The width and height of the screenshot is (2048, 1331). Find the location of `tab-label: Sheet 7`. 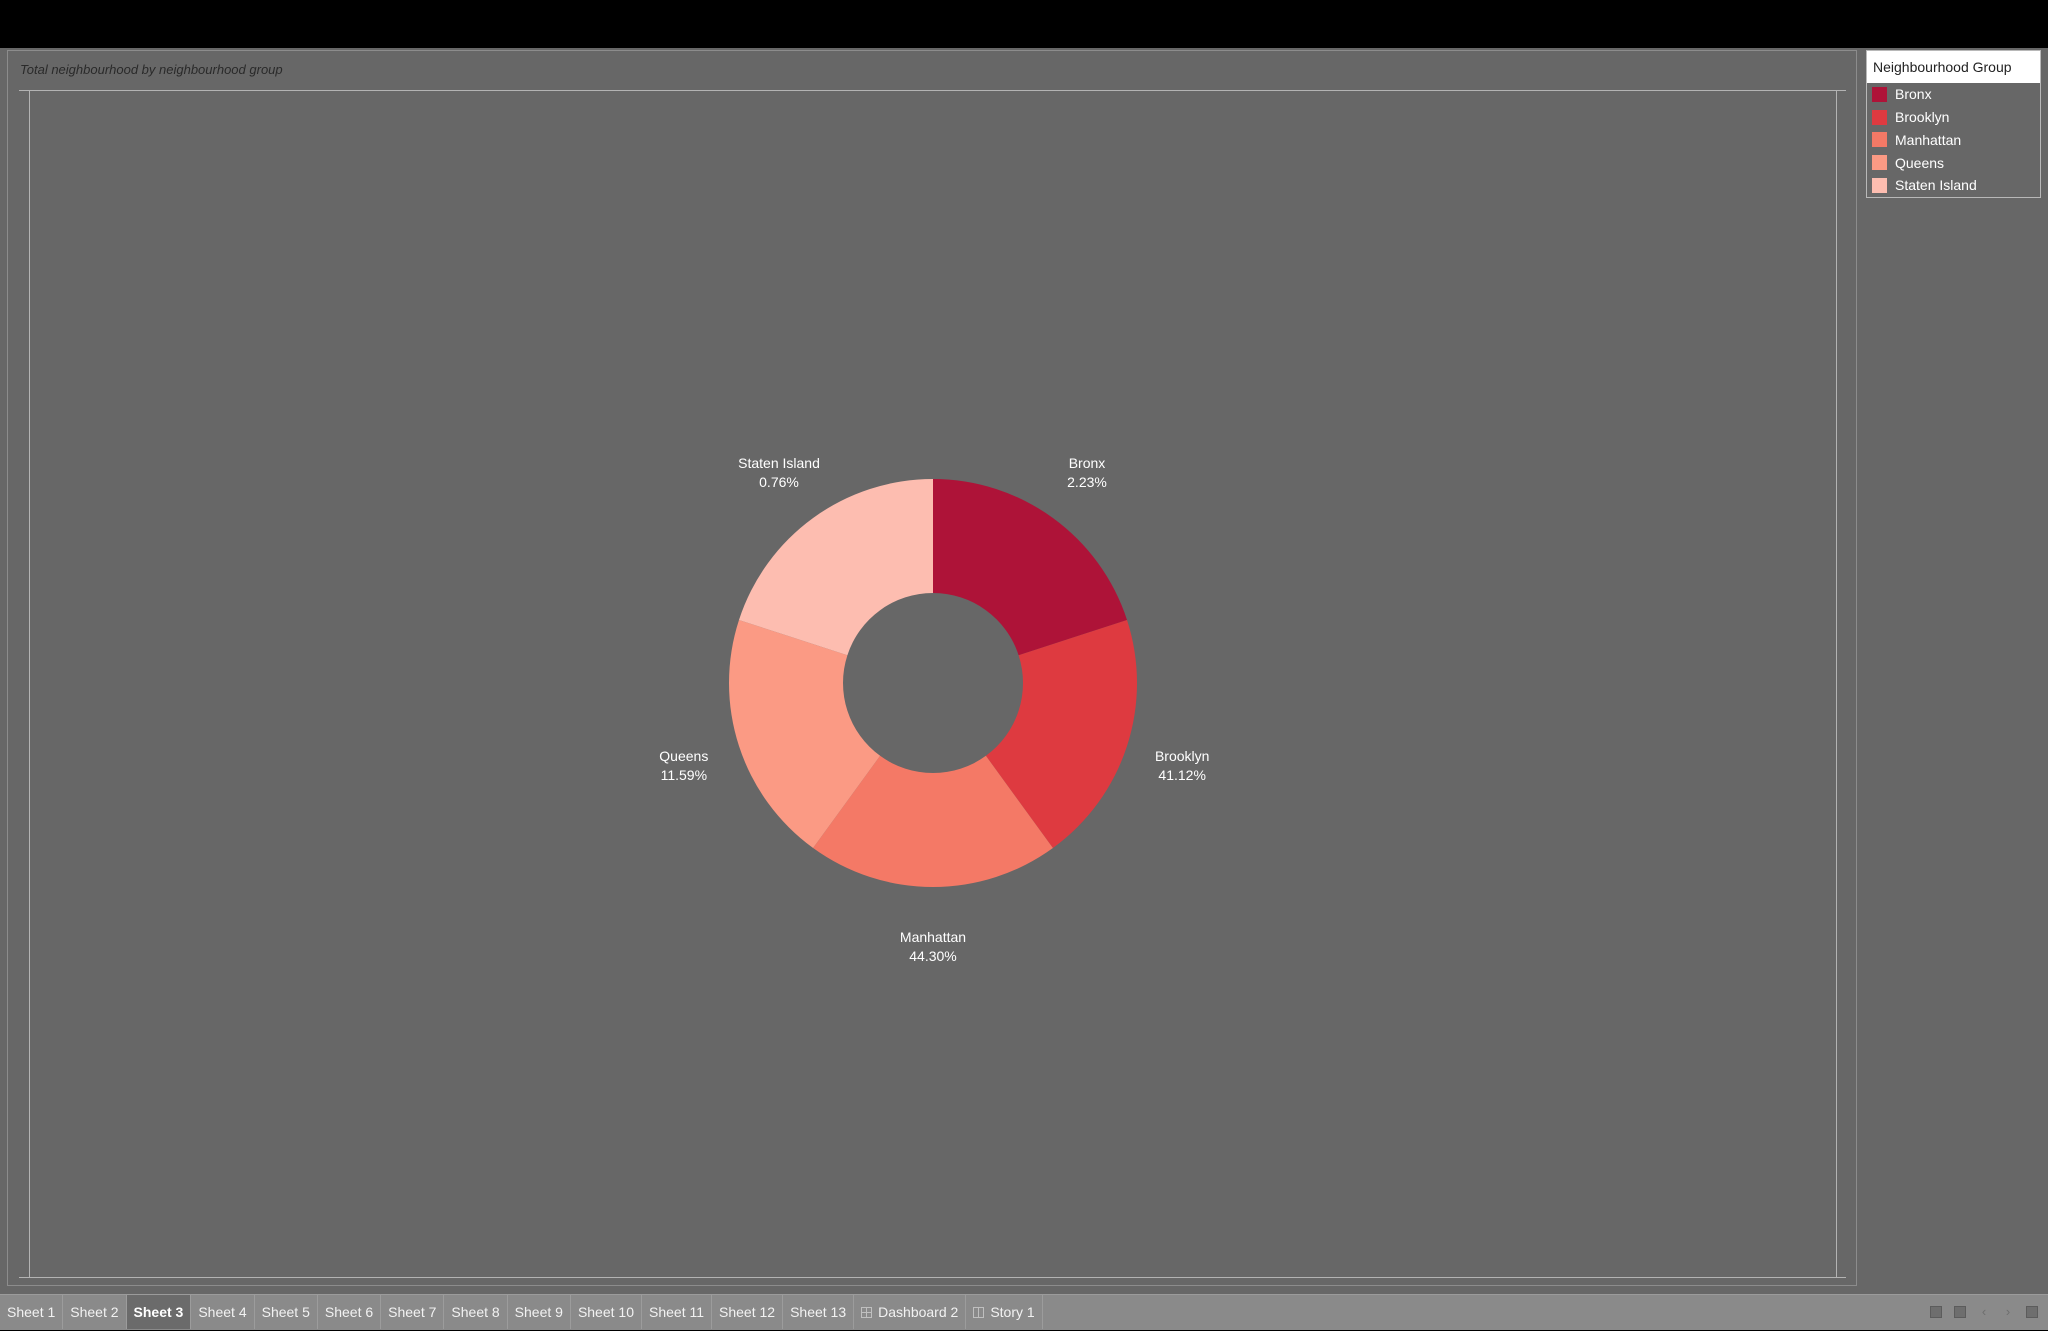

tab-label: Sheet 7 is located at coordinates (412, 1312).